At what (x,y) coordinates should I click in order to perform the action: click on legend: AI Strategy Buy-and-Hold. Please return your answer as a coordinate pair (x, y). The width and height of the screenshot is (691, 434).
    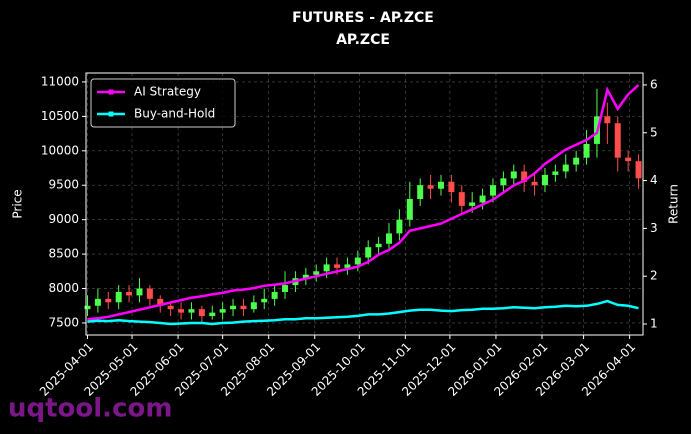
    Looking at the image, I should click on (163, 103).